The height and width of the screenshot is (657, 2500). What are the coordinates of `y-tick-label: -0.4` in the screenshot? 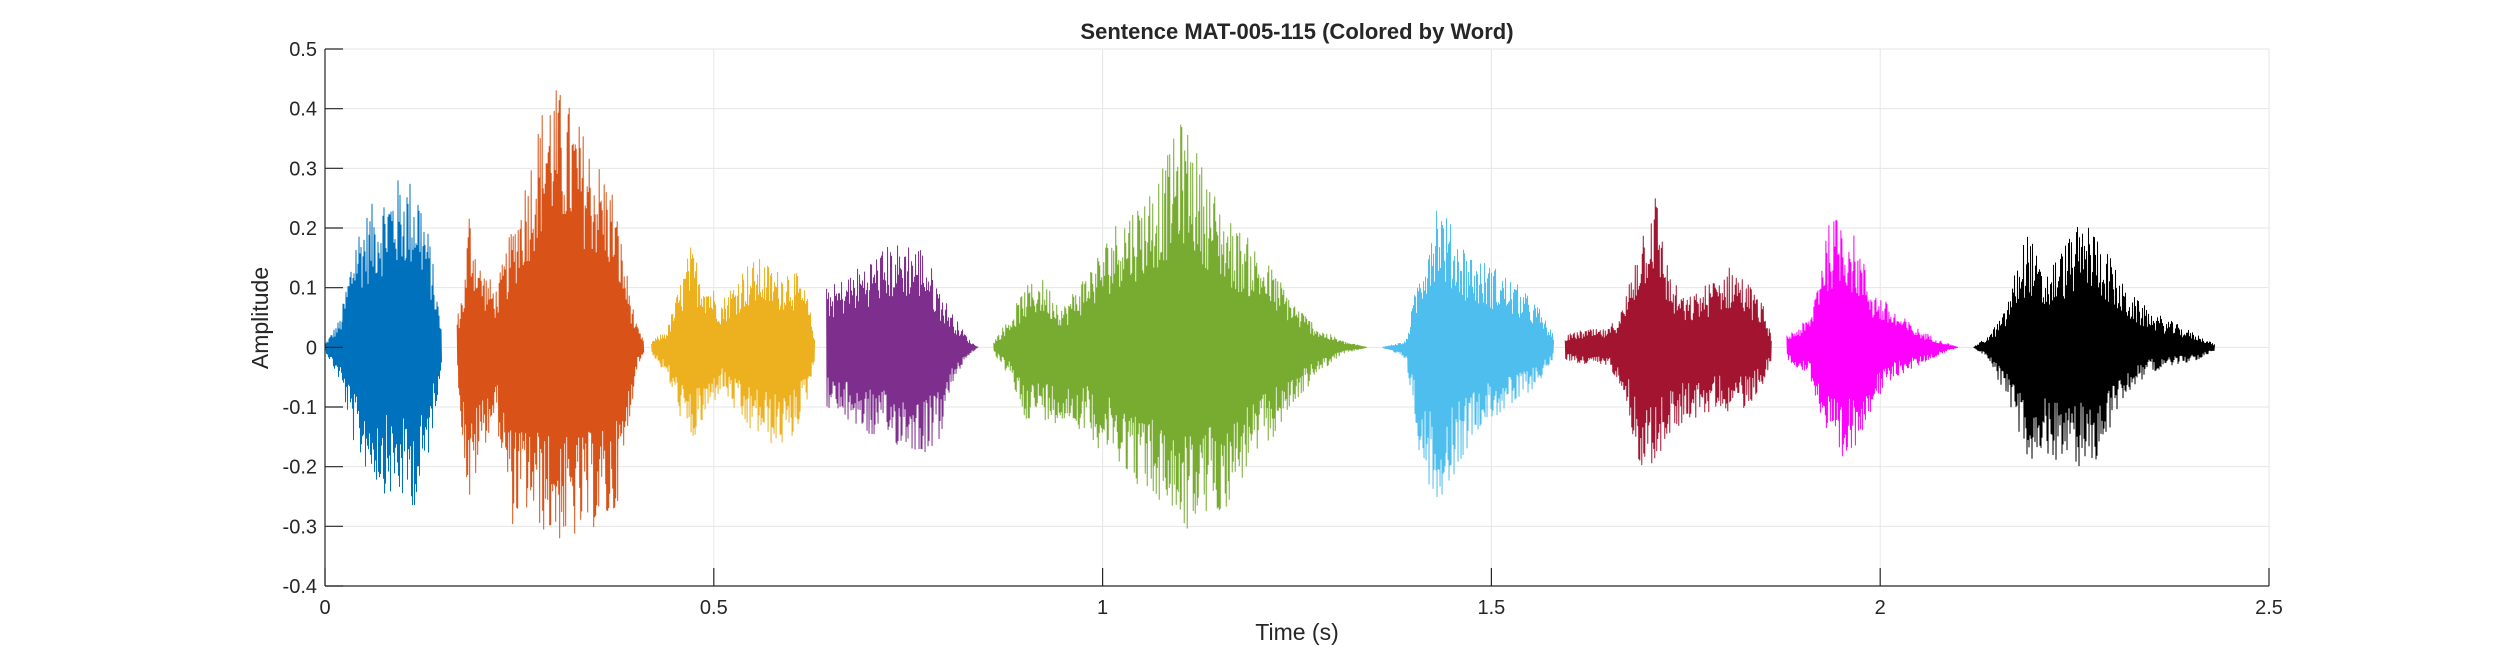 It's located at (300, 587).